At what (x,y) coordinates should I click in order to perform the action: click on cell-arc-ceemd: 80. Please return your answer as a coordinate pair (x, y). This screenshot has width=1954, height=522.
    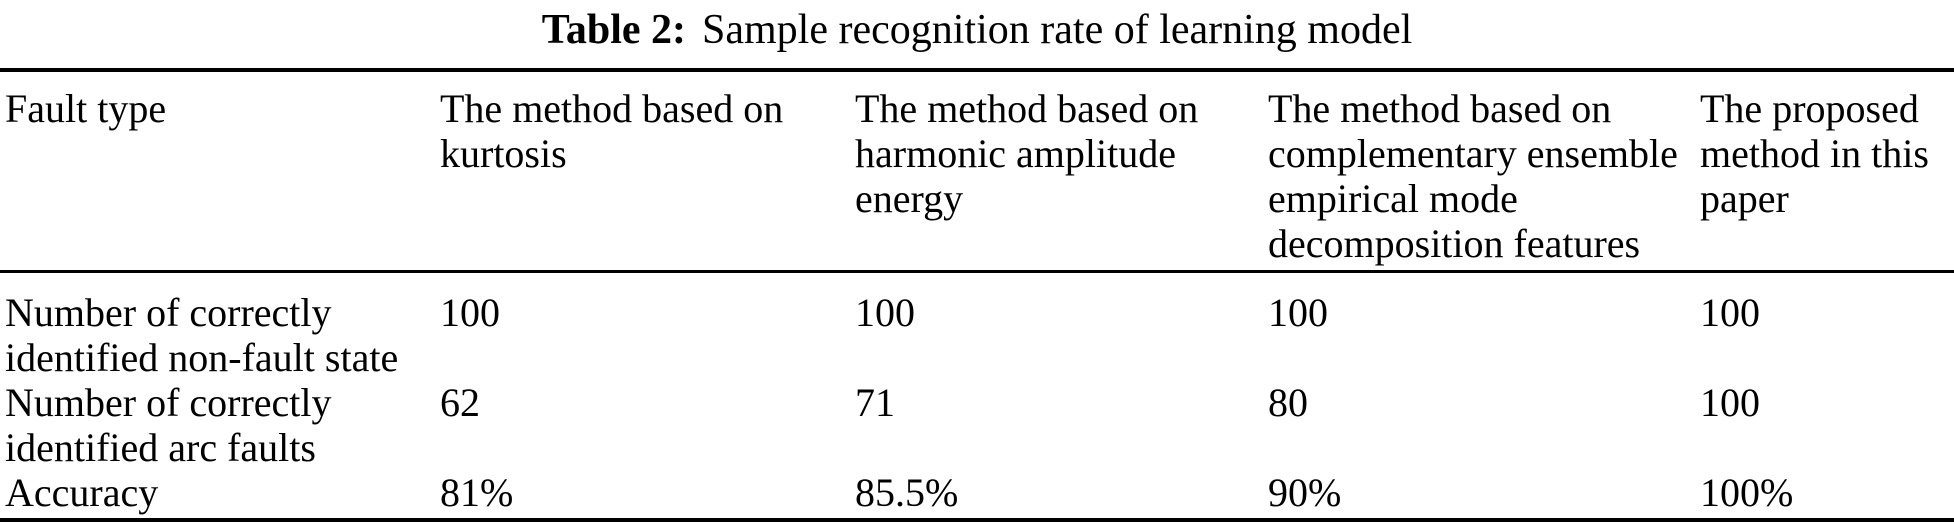
    Looking at the image, I should click on (1288, 402).